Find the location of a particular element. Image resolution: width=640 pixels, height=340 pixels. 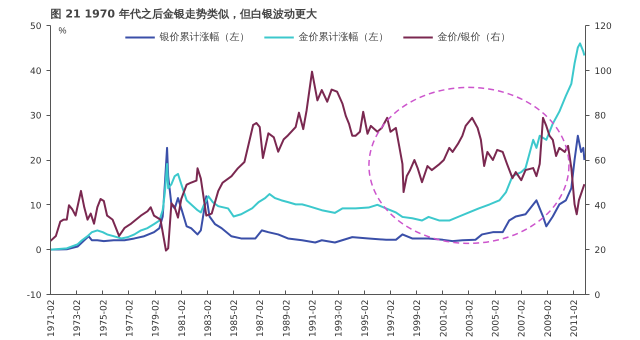

x-tick-label: 2001-02 is located at coordinates (444, 318).